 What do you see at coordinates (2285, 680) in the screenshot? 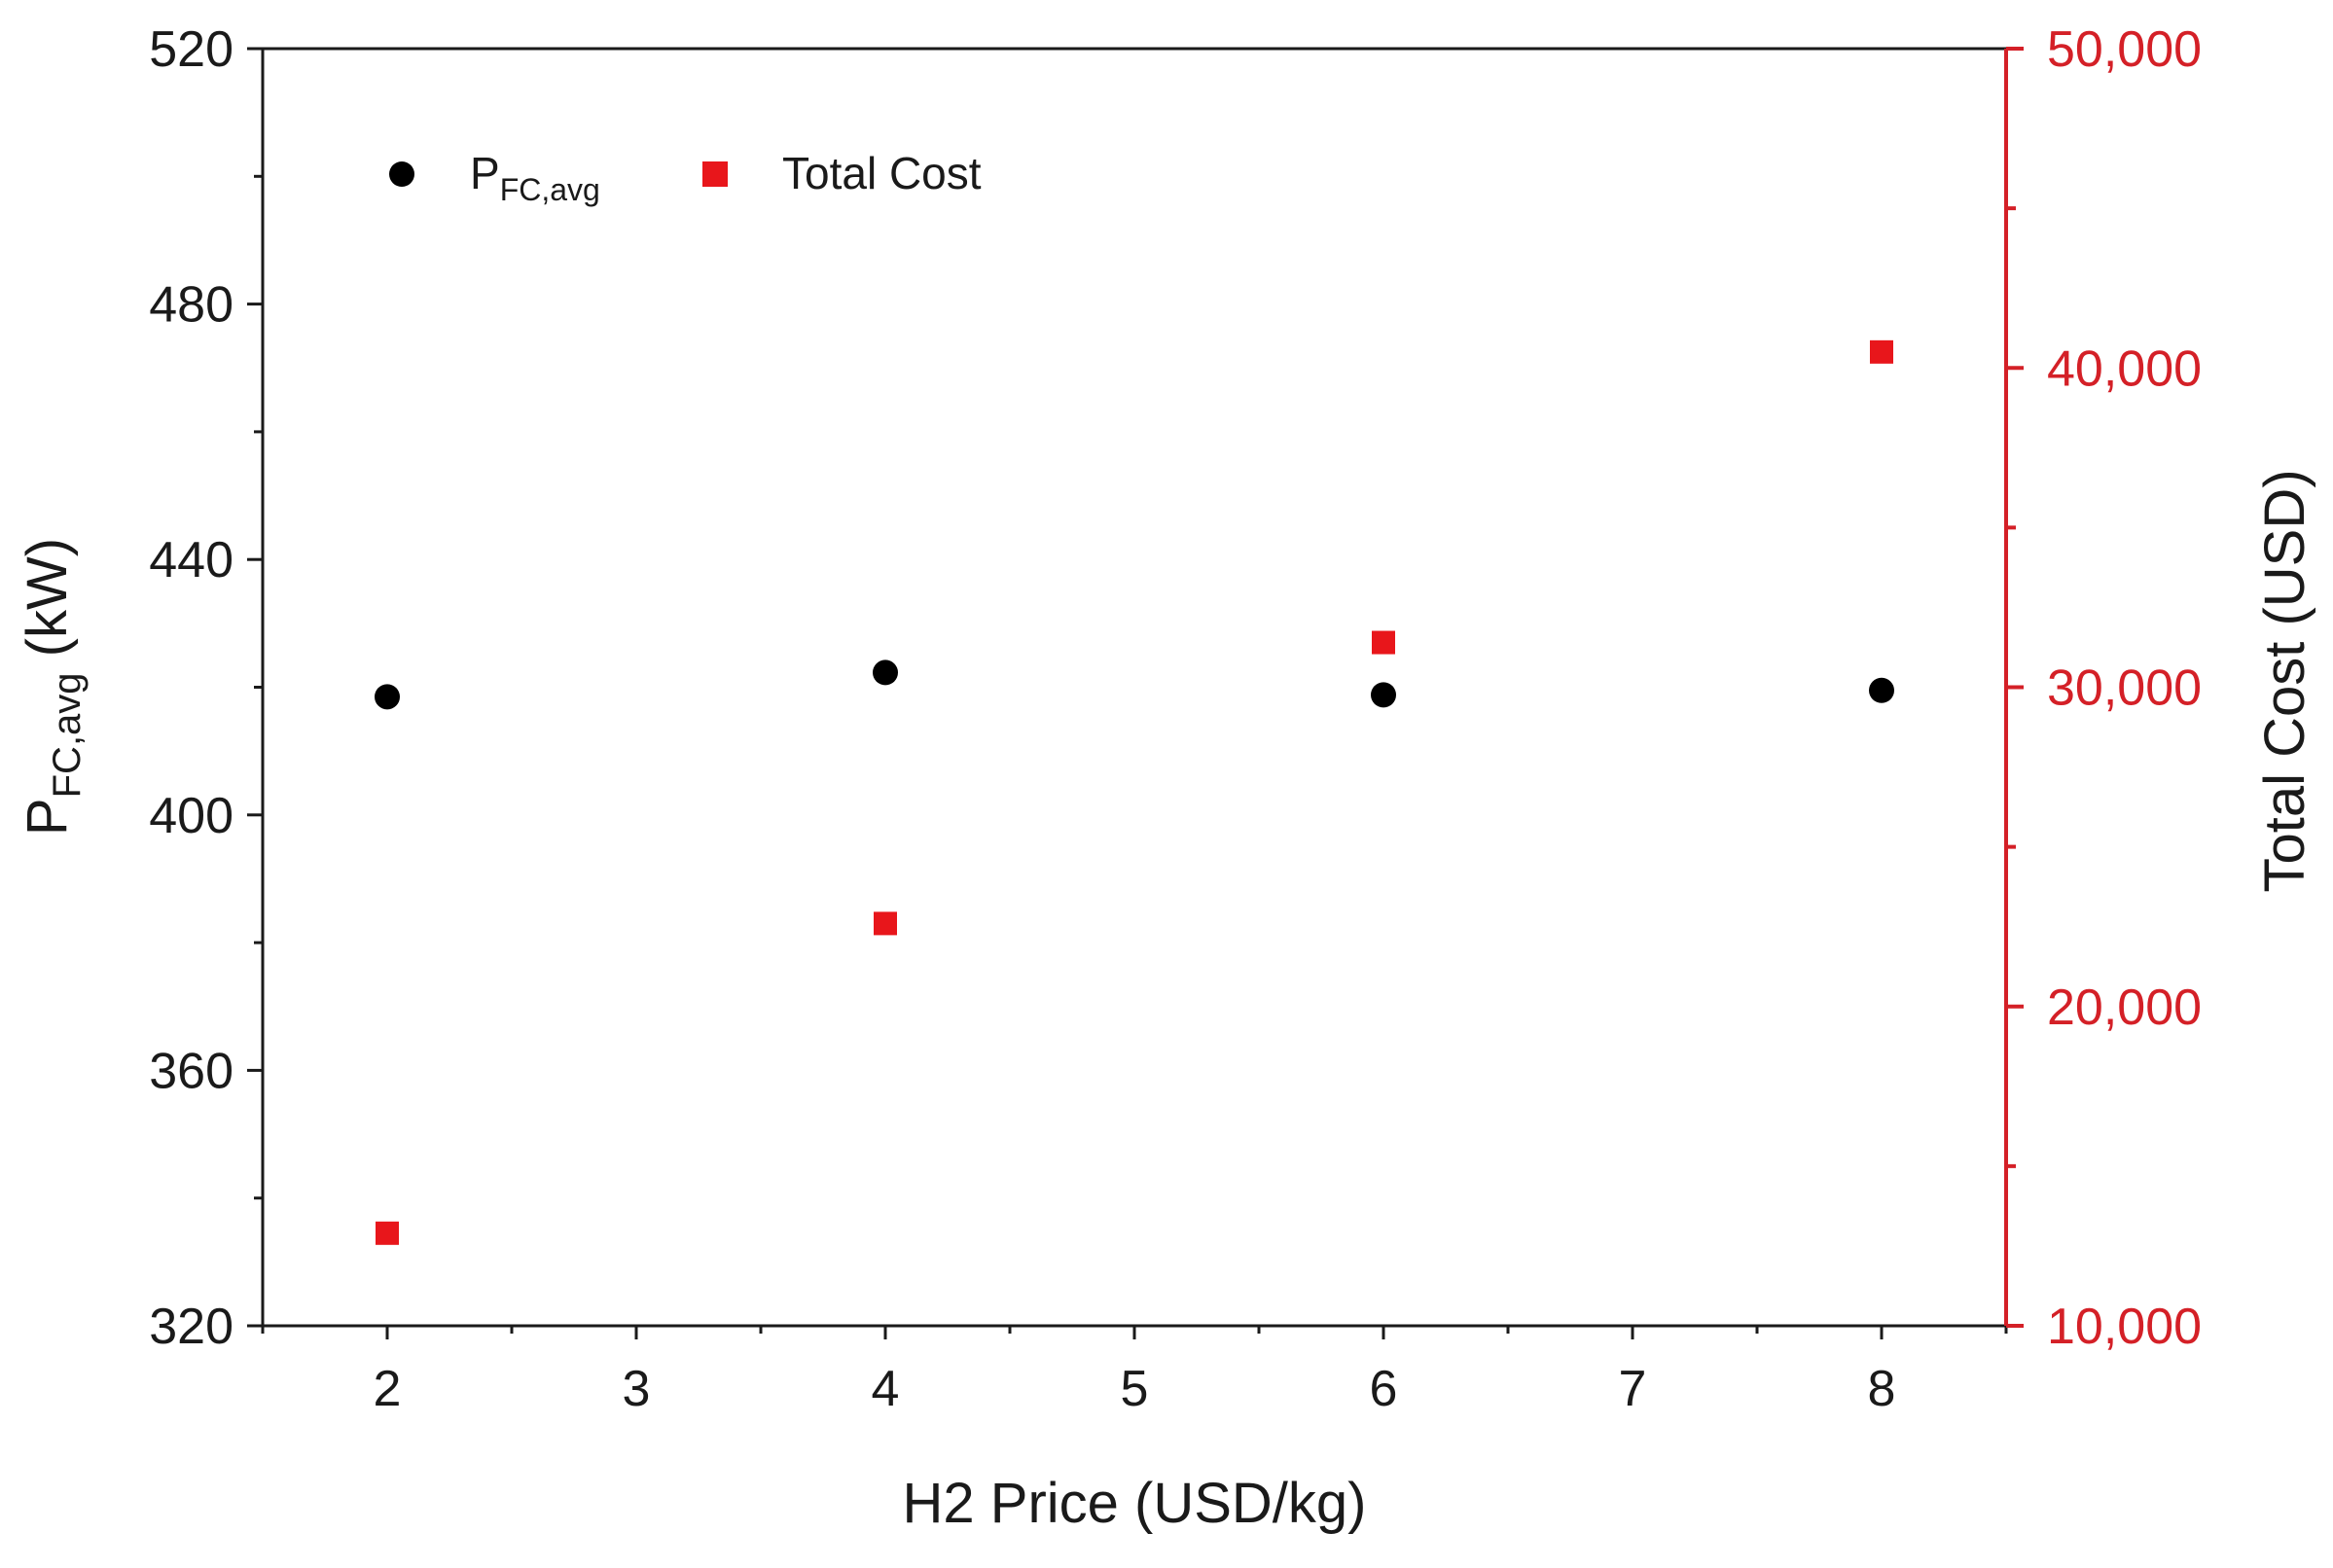
I see `y-right-axis-title: Total Cost (USD)` at bounding box center [2285, 680].